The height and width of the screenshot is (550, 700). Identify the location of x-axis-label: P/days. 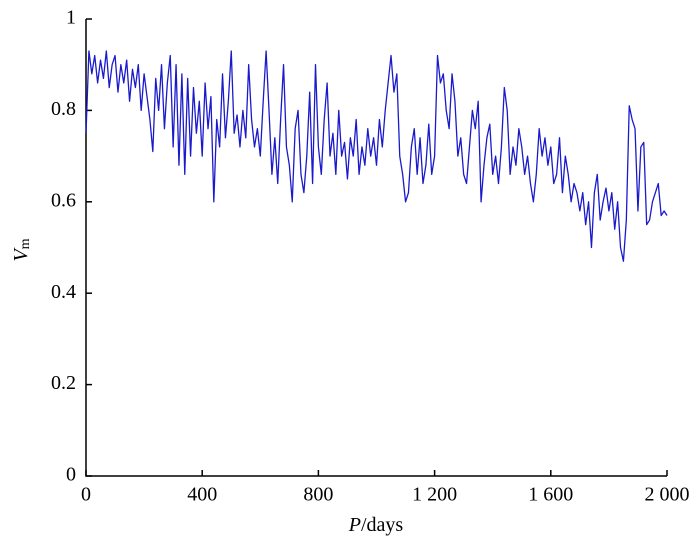
(376, 525).